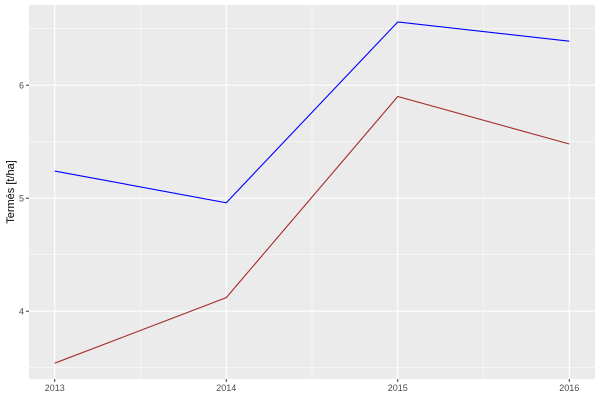  What do you see at coordinates (21, 199) in the screenshot?
I see `y-tick-label: 5` at bounding box center [21, 199].